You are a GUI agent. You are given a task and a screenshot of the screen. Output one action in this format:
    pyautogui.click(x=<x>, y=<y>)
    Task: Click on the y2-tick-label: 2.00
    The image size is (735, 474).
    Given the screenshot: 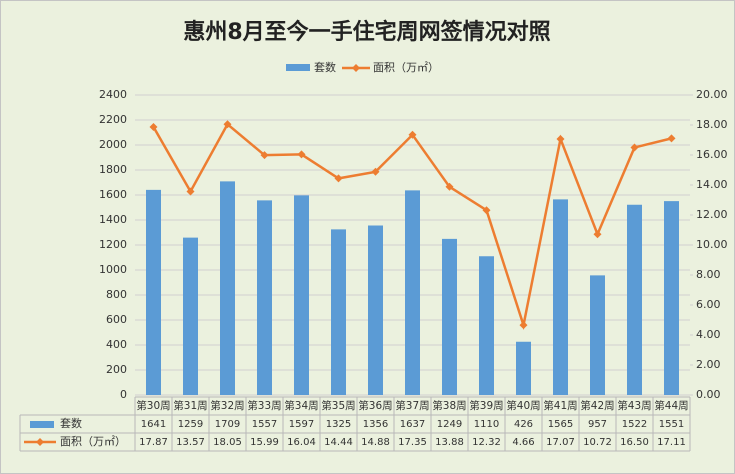 What is the action you would take?
    pyautogui.click(x=708, y=364)
    